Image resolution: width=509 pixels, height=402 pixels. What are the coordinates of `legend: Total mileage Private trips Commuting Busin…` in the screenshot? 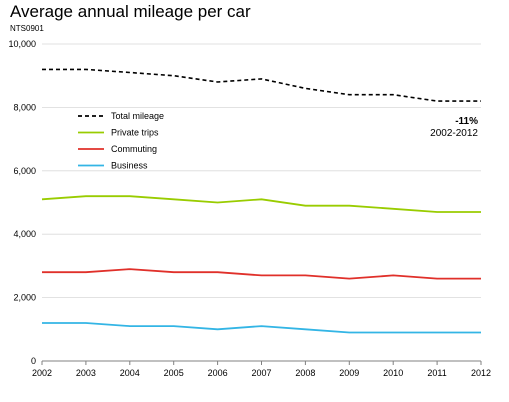 It's located at (121, 141).